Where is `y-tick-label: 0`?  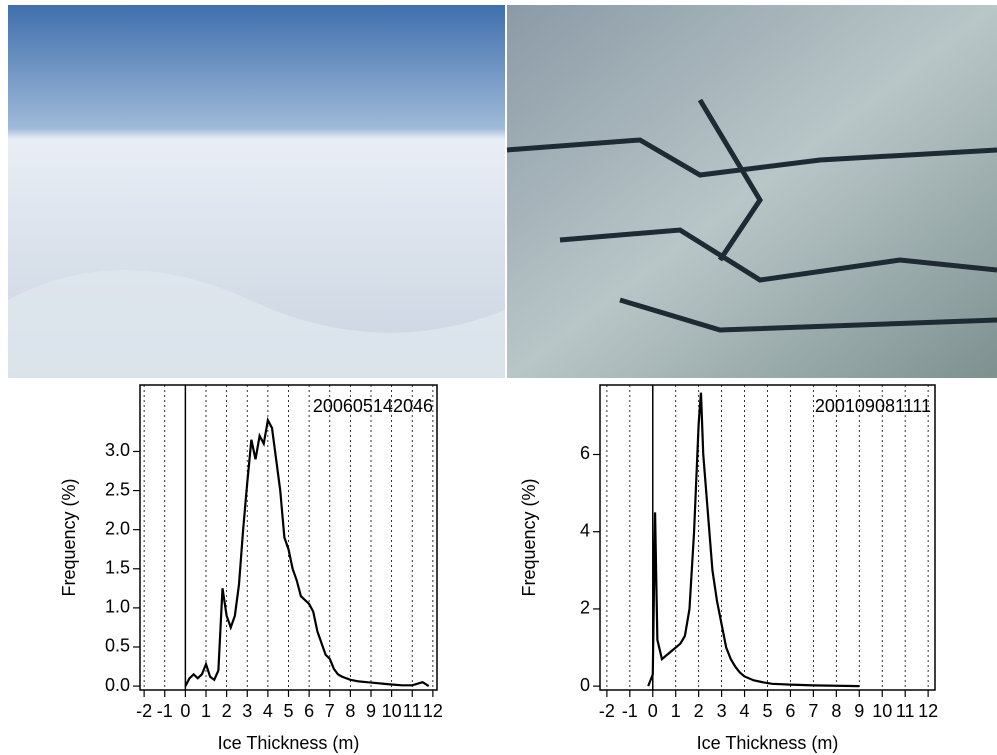
y-tick-label: 0 is located at coordinates (585, 685).